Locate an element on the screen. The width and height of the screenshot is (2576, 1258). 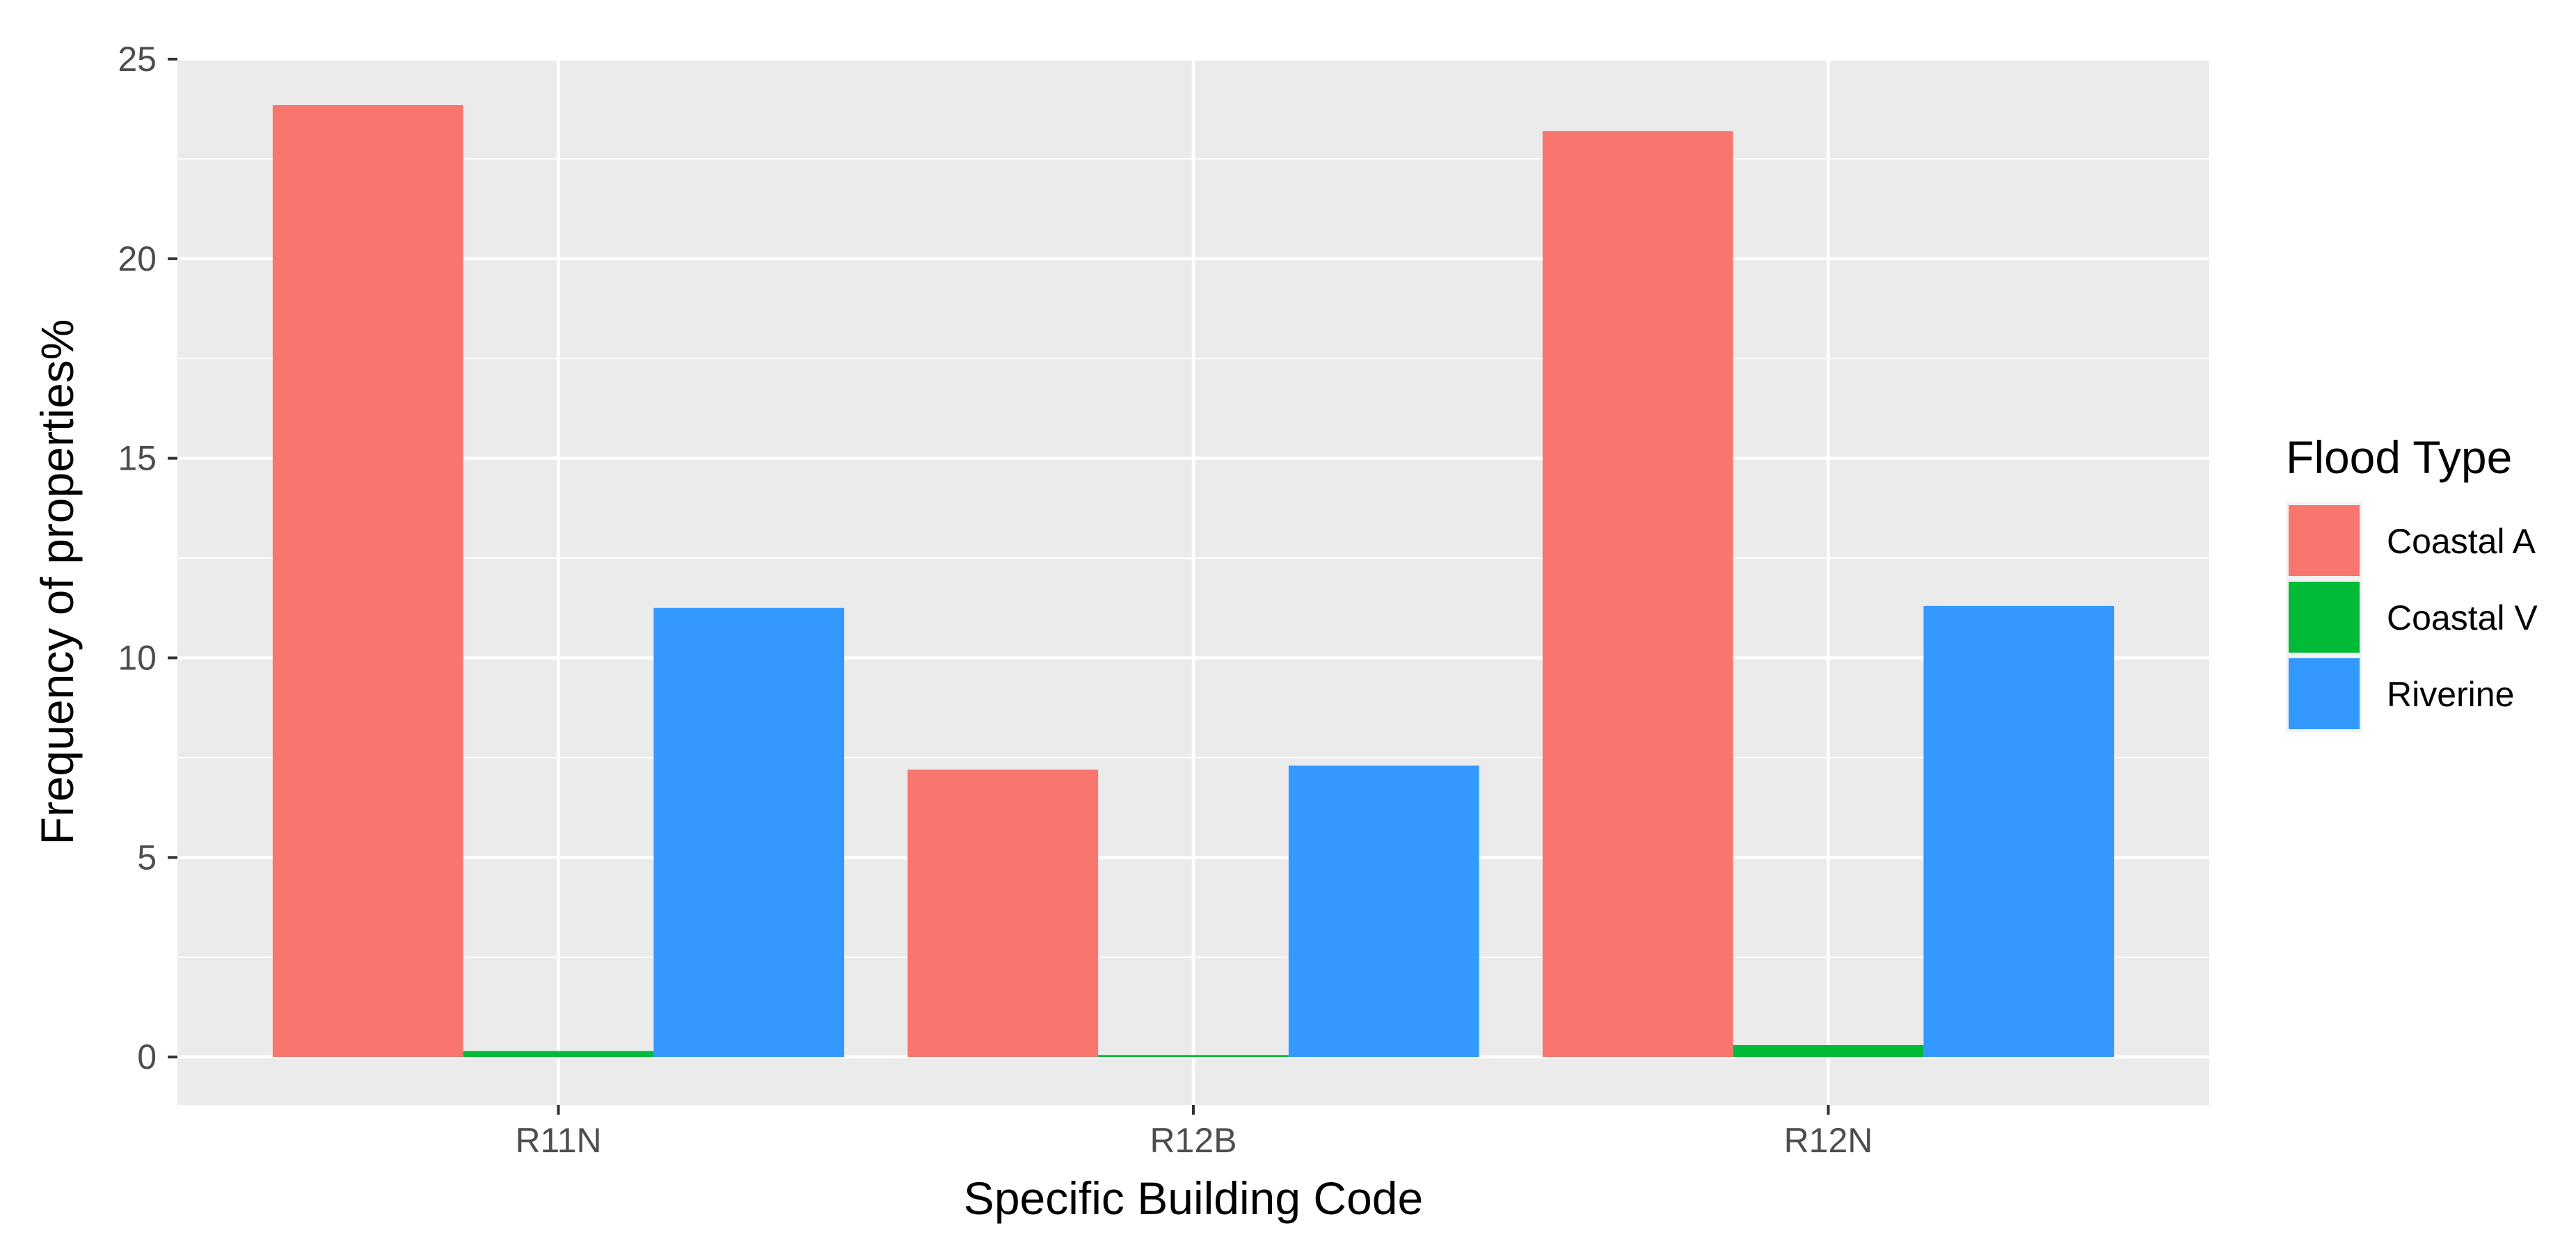
bar-riverine-r12b is located at coordinates (1383, 911).